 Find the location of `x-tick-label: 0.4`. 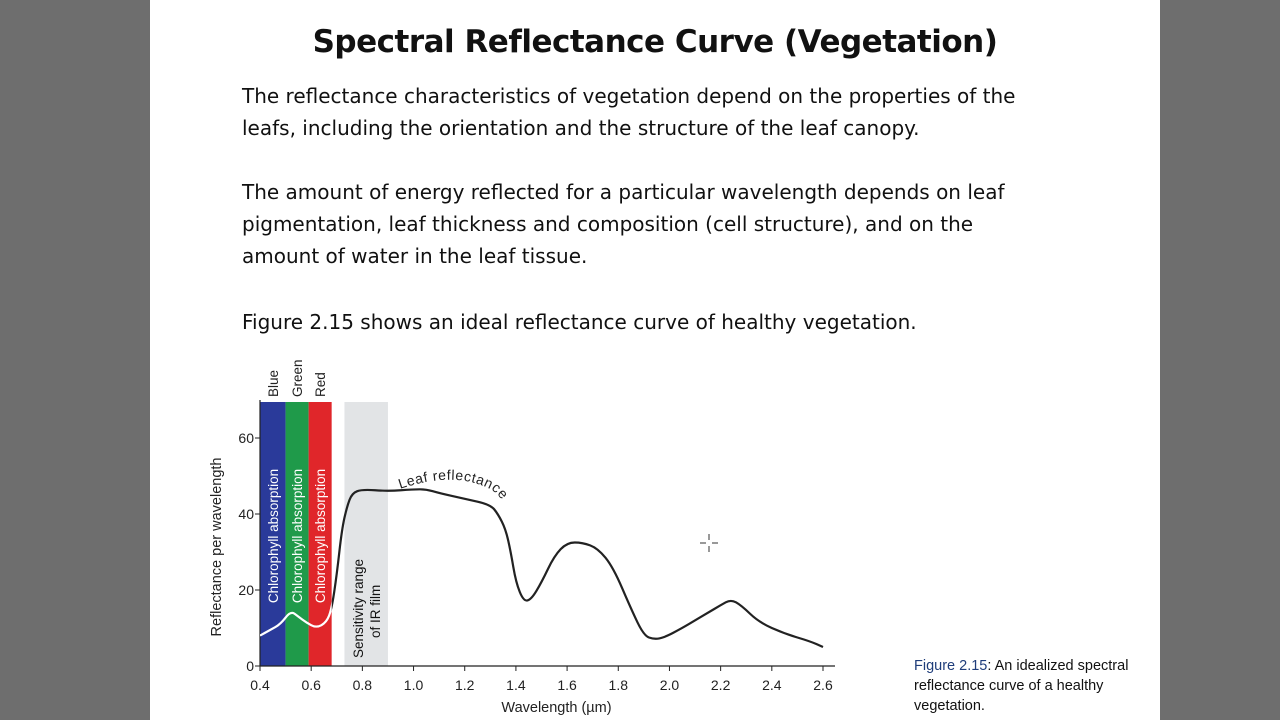

x-tick-label: 0.4 is located at coordinates (260, 685).